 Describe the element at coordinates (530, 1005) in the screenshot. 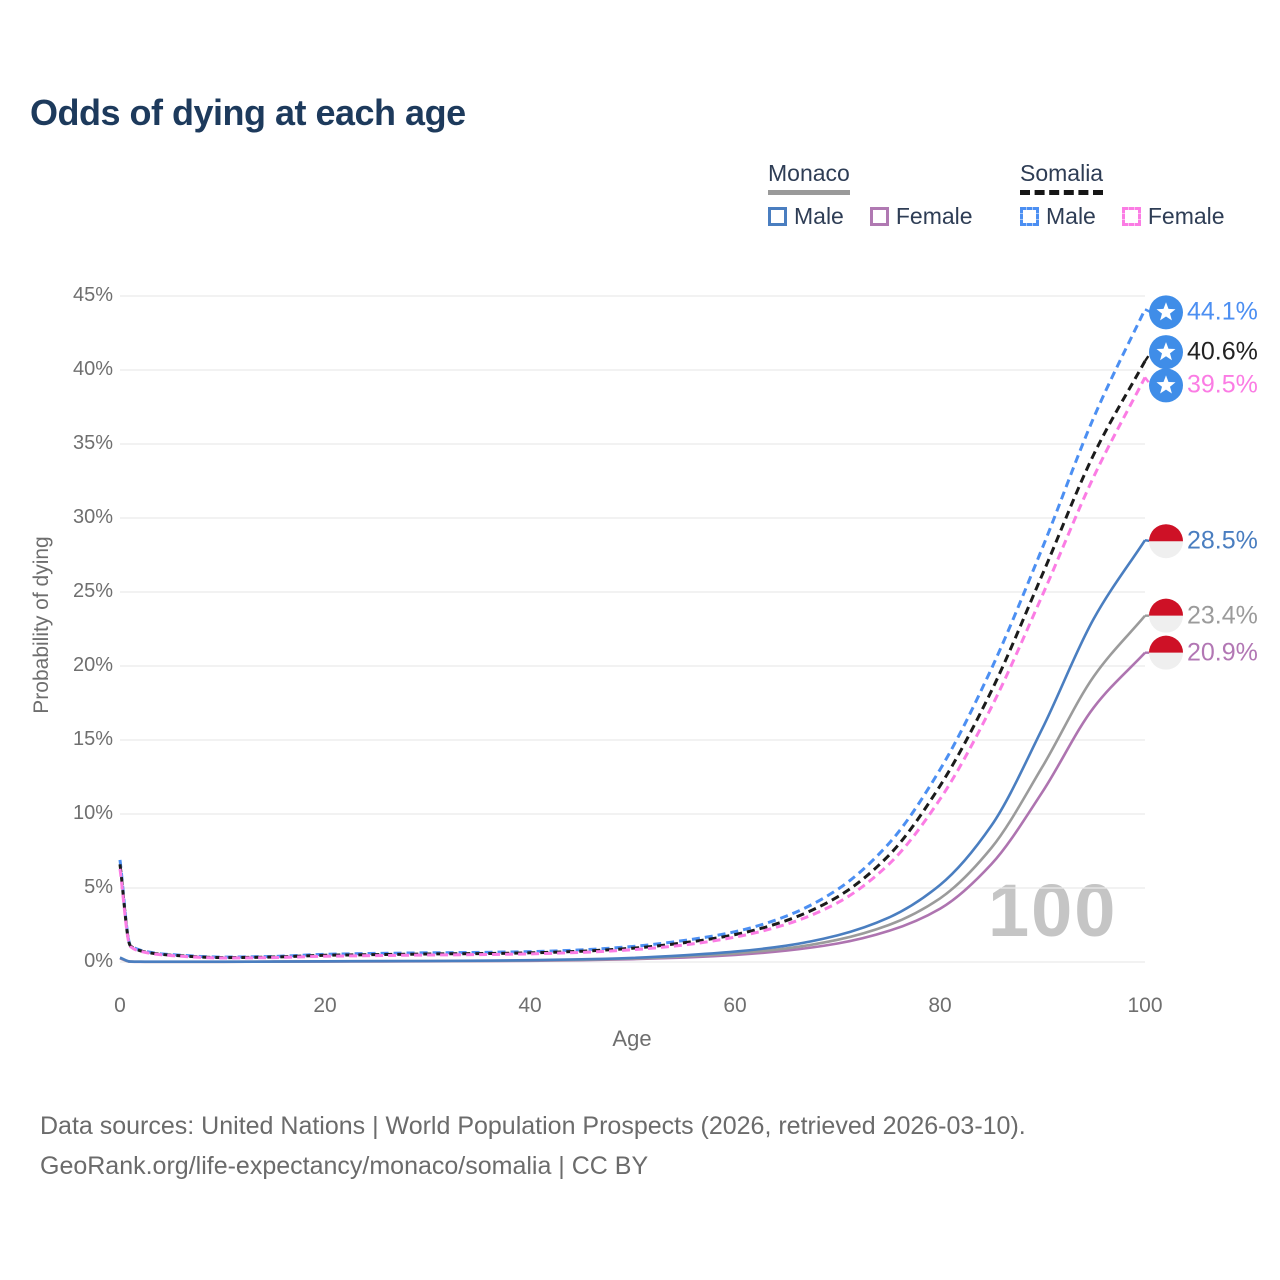

I see `x-tick-label: 40` at that location.